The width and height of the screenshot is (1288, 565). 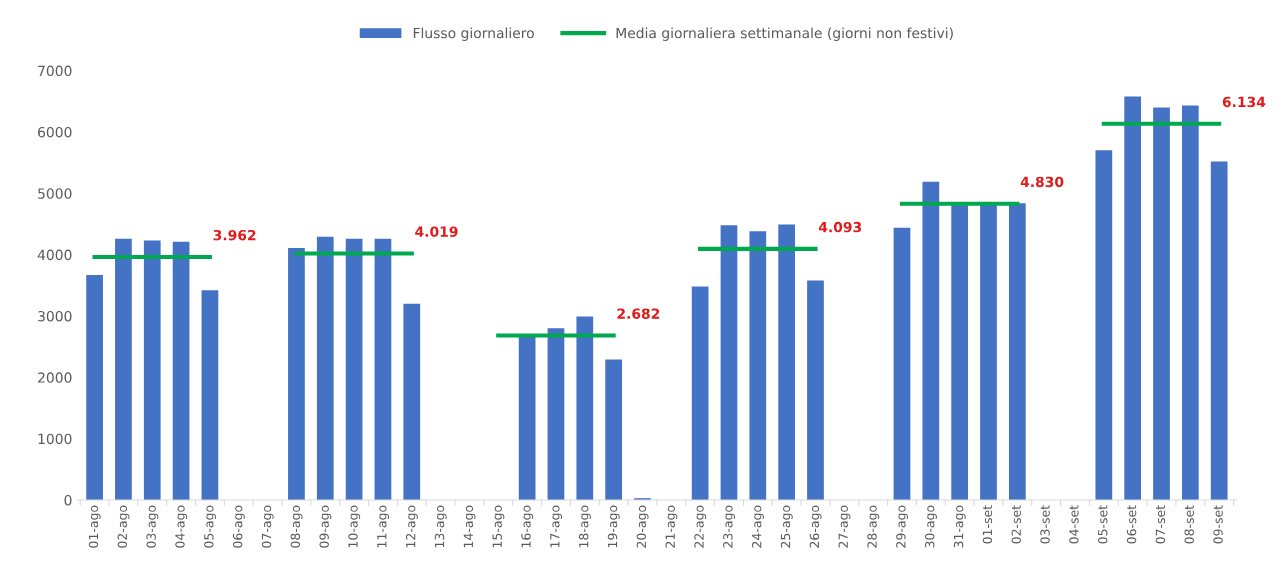 What do you see at coordinates (638, 313) in the screenshot?
I see `data-label: 2.682` at bounding box center [638, 313].